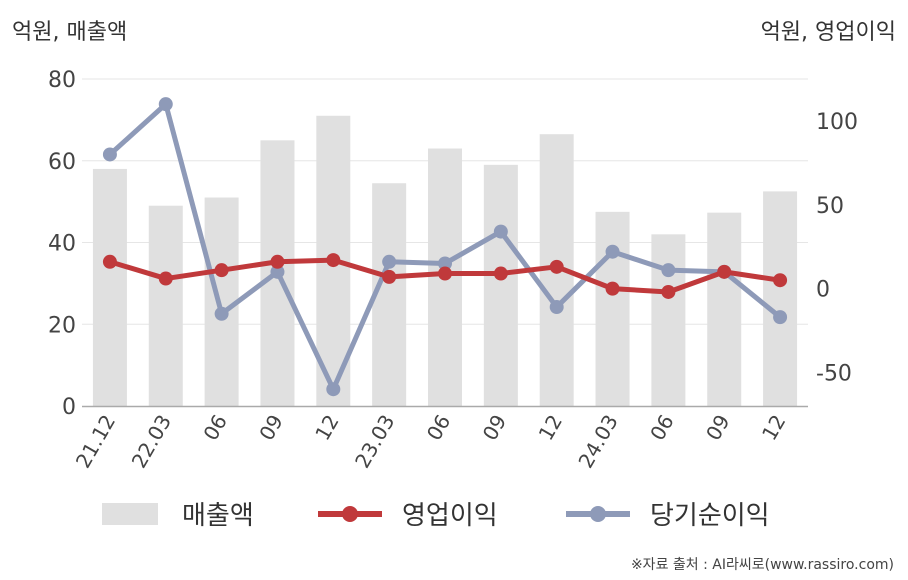  What do you see at coordinates (828, 32) in the screenshot?
I see `right-axis-unit-label: 억원, 영업이익` at bounding box center [828, 32].